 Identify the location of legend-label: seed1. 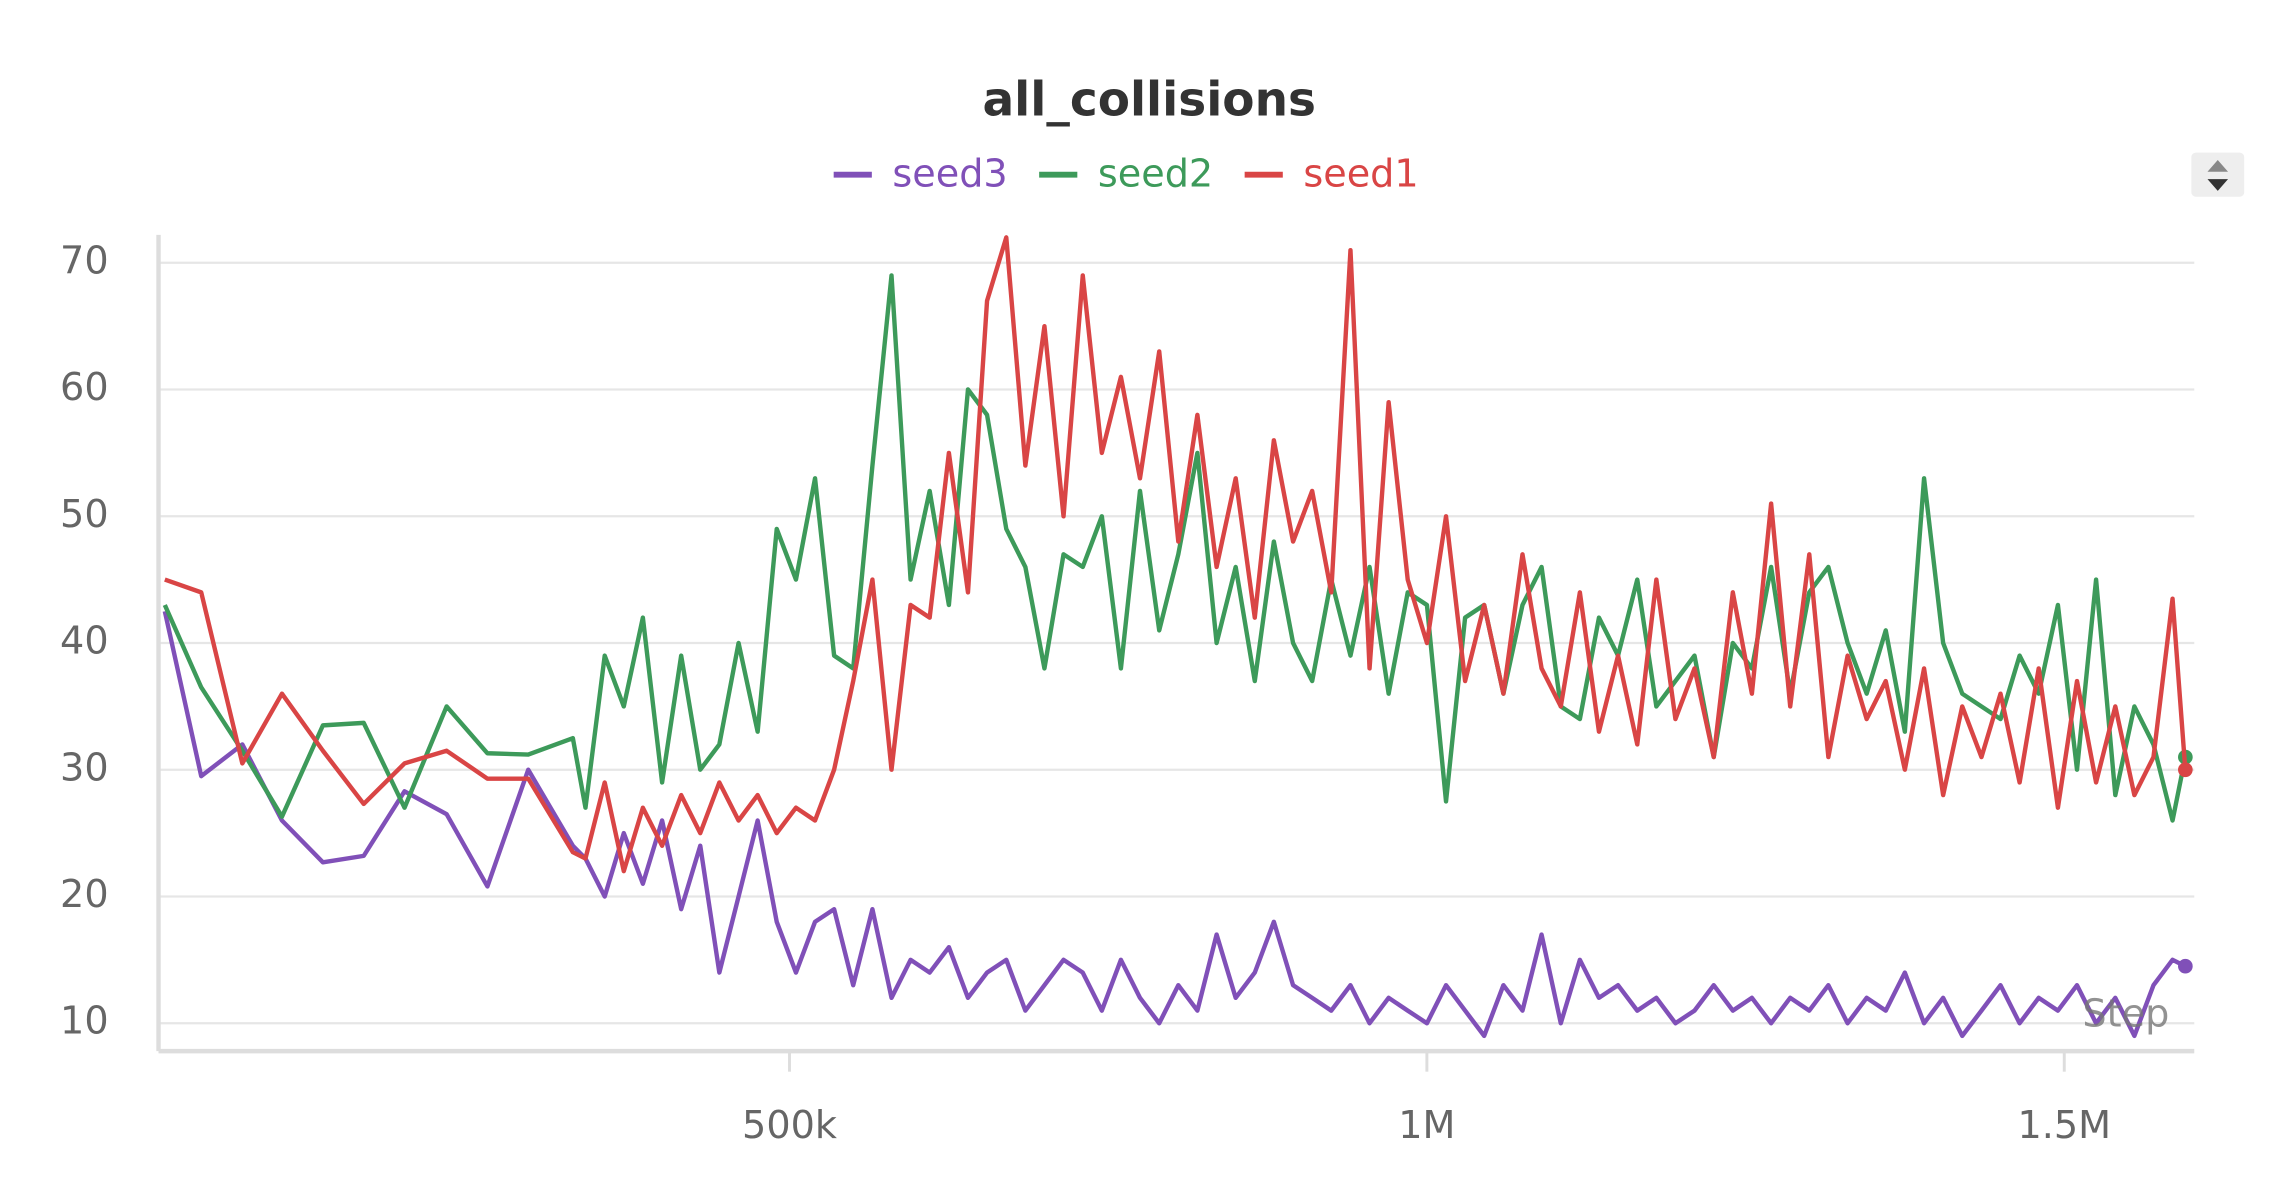
(1360, 174).